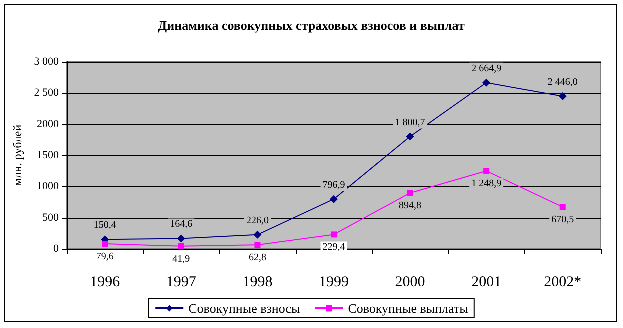  What do you see at coordinates (181, 224) in the screenshot?
I see `data-label: 164,6` at bounding box center [181, 224].